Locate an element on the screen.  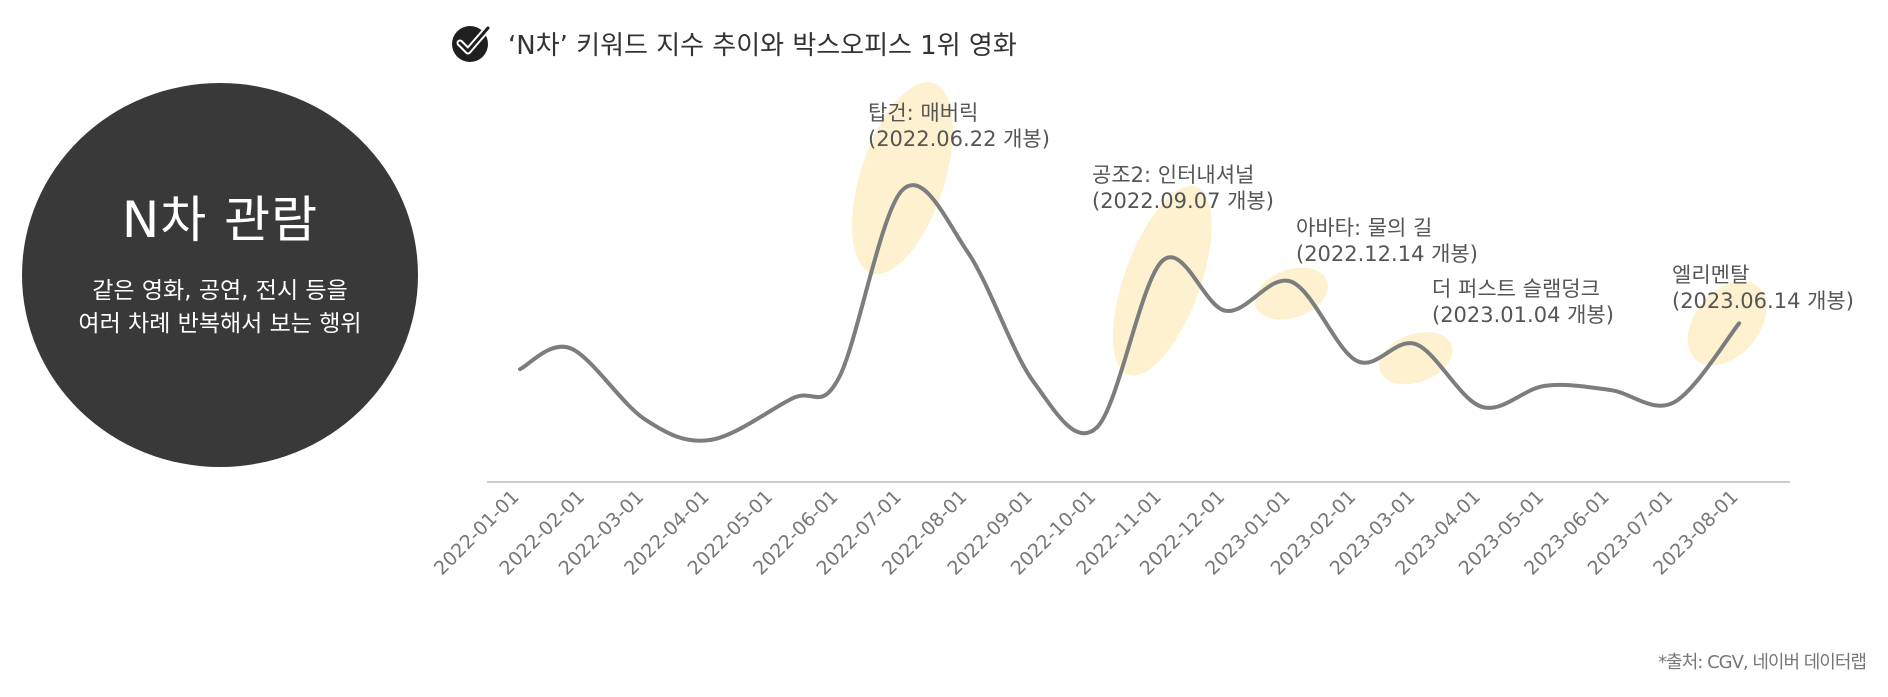
check-circle-icon is located at coordinates (472, 43).